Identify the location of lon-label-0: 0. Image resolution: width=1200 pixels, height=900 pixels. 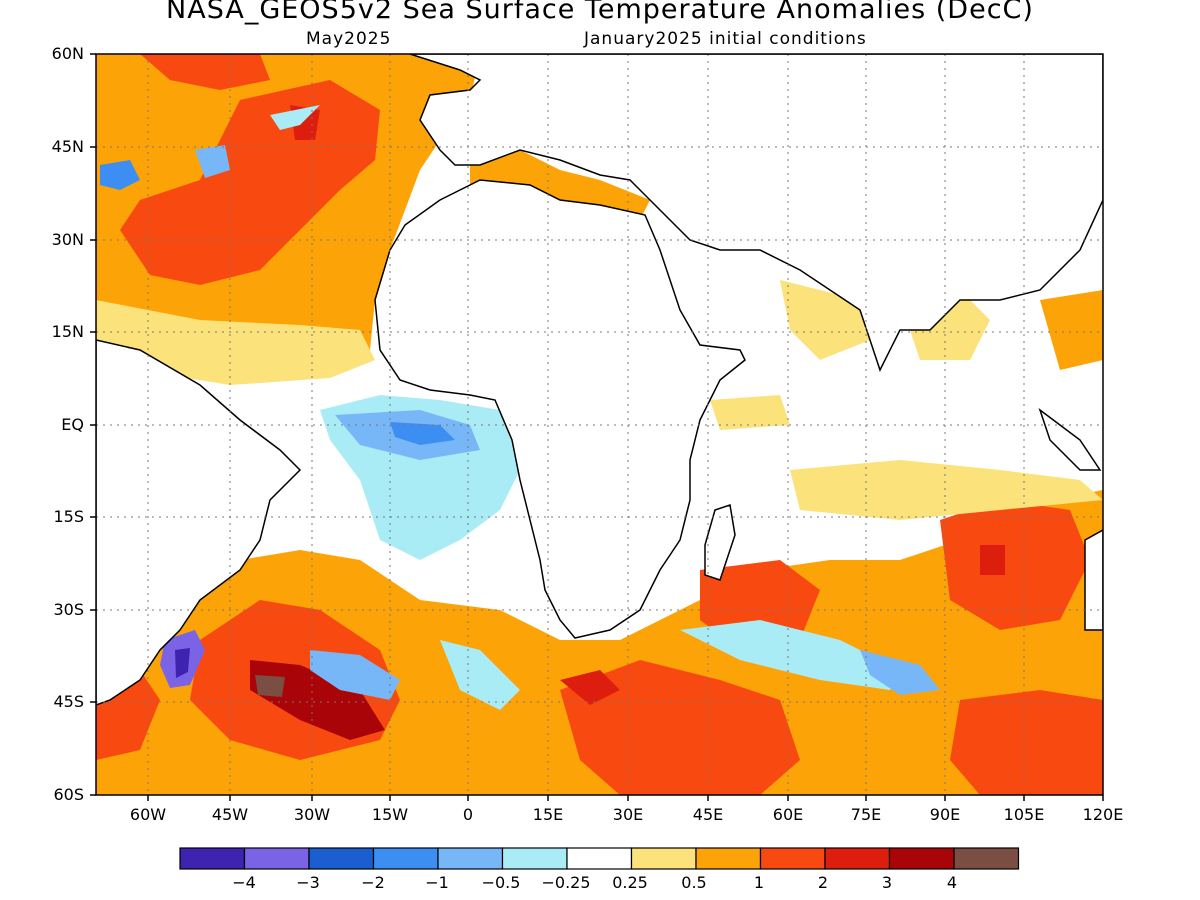
(468, 814).